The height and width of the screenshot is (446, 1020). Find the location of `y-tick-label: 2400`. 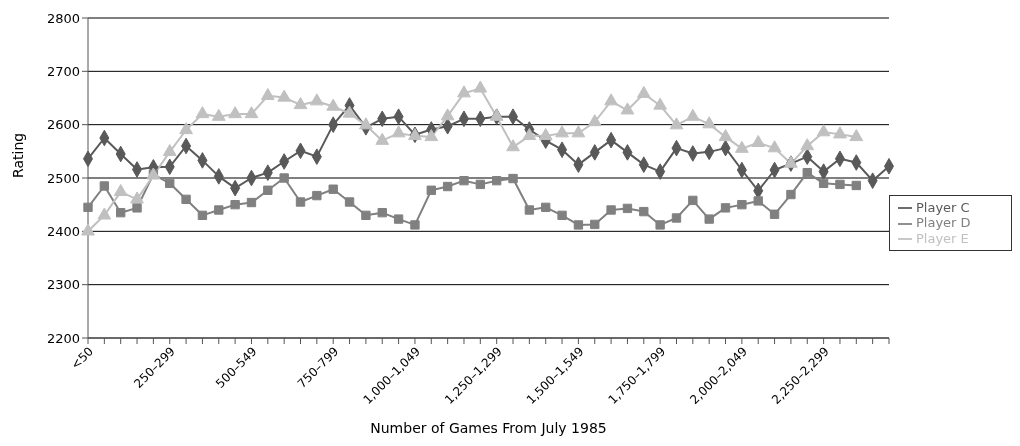

y-tick-label: 2400 is located at coordinates (63, 231).